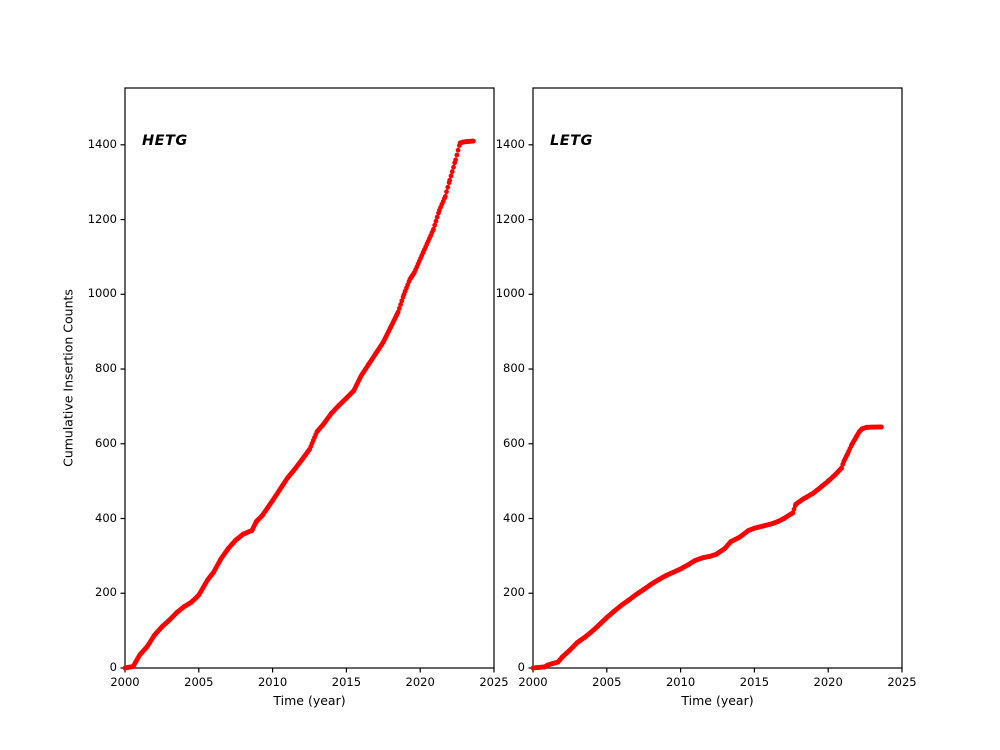  What do you see at coordinates (309, 700) in the screenshot?
I see `x-axis-label-hetg: Time (year)` at bounding box center [309, 700].